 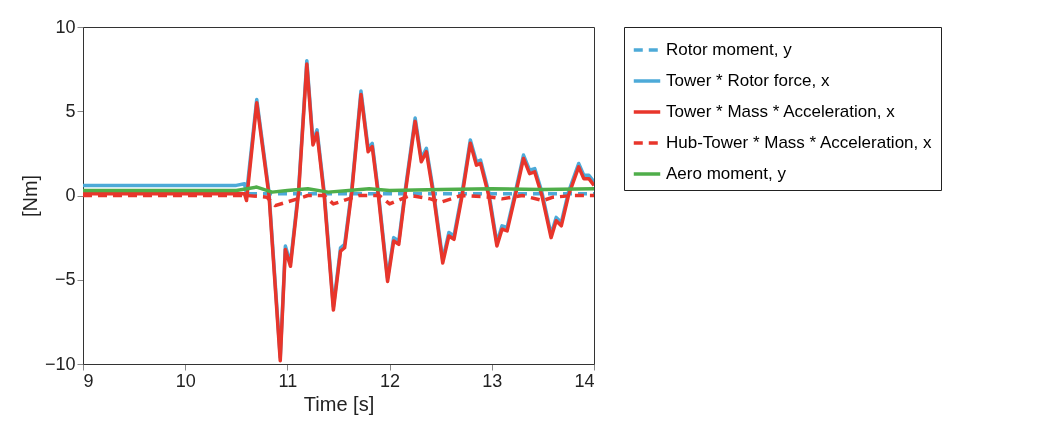 What do you see at coordinates (492, 380) in the screenshot?
I see `x-tick-label: 13` at bounding box center [492, 380].